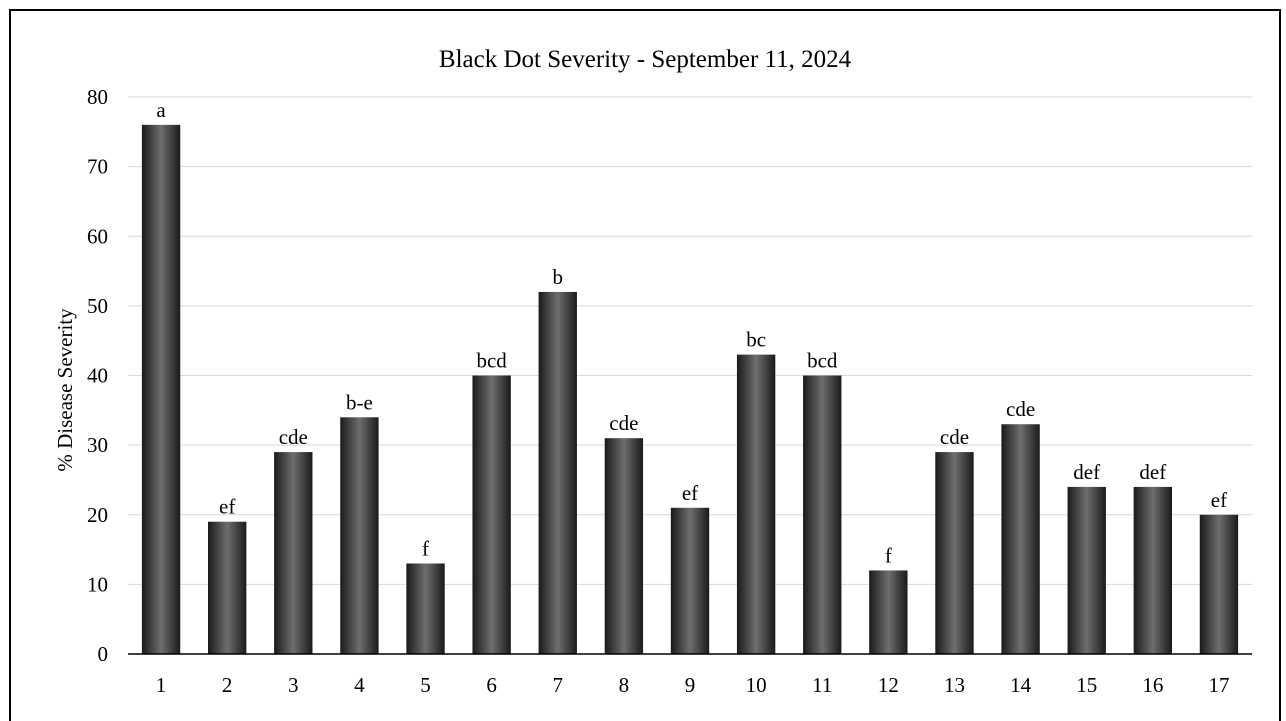 The width and height of the screenshot is (1286, 721). What do you see at coordinates (97, 167) in the screenshot?
I see `y-tick-label: 70` at bounding box center [97, 167].